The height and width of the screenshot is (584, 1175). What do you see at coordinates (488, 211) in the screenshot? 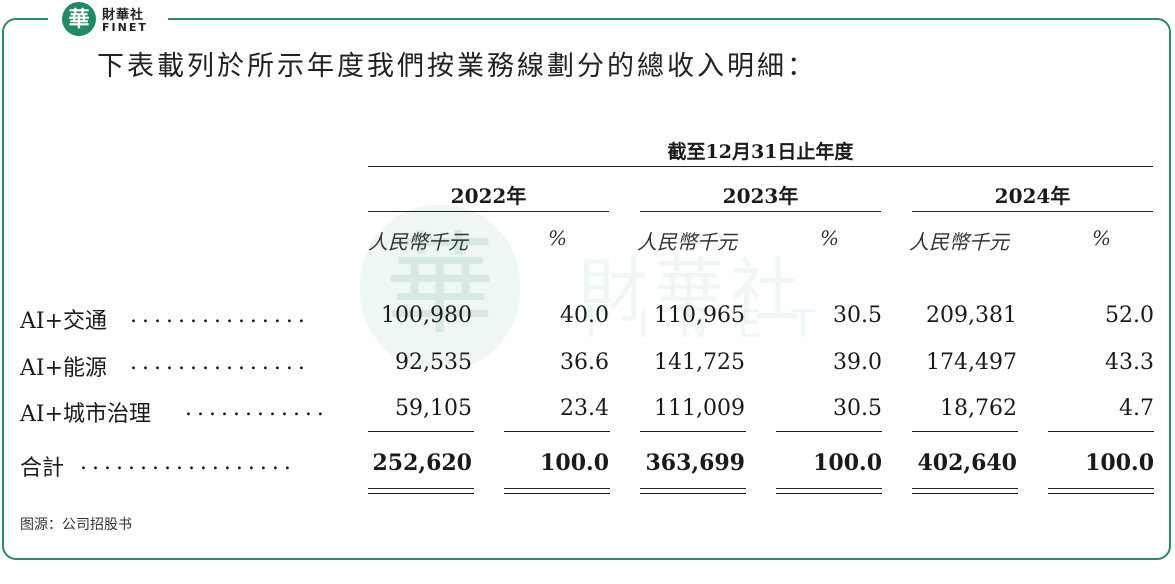
I see `year-rule-2022` at bounding box center [488, 211].